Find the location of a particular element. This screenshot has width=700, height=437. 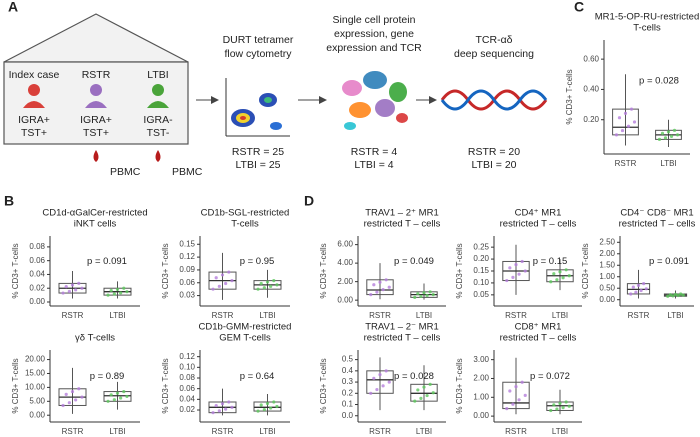

chart-title: T-cells is located at coordinates (647, 28).